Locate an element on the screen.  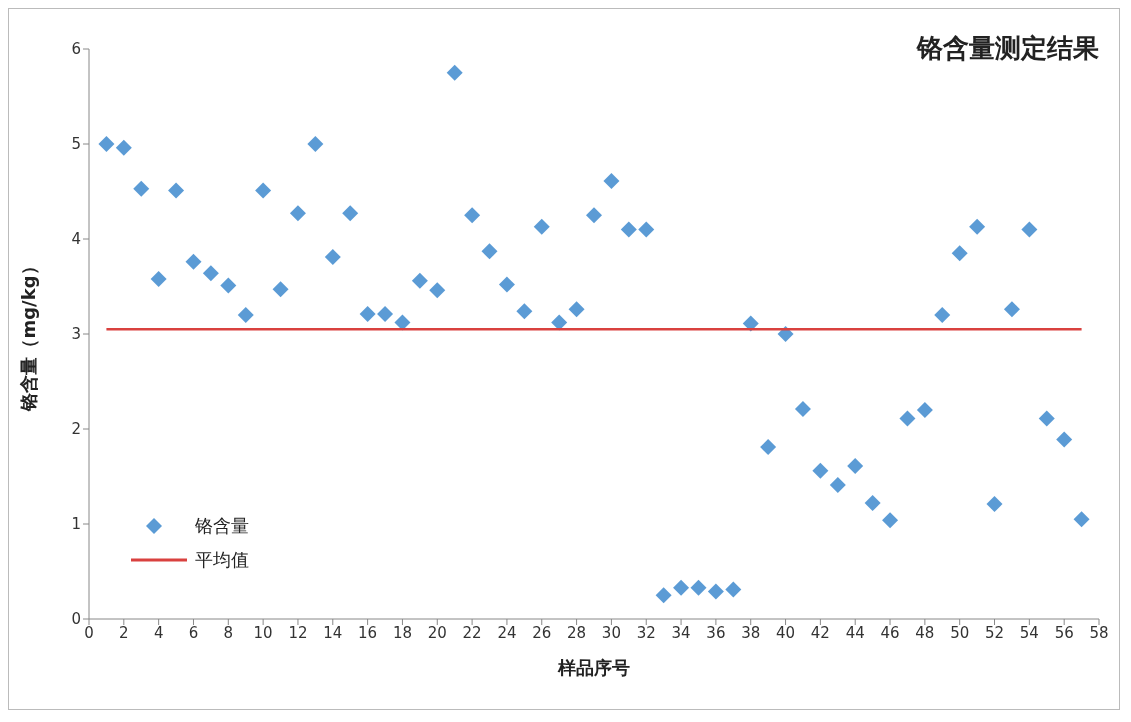
x-tick-label: 0 is located at coordinates (89, 632).